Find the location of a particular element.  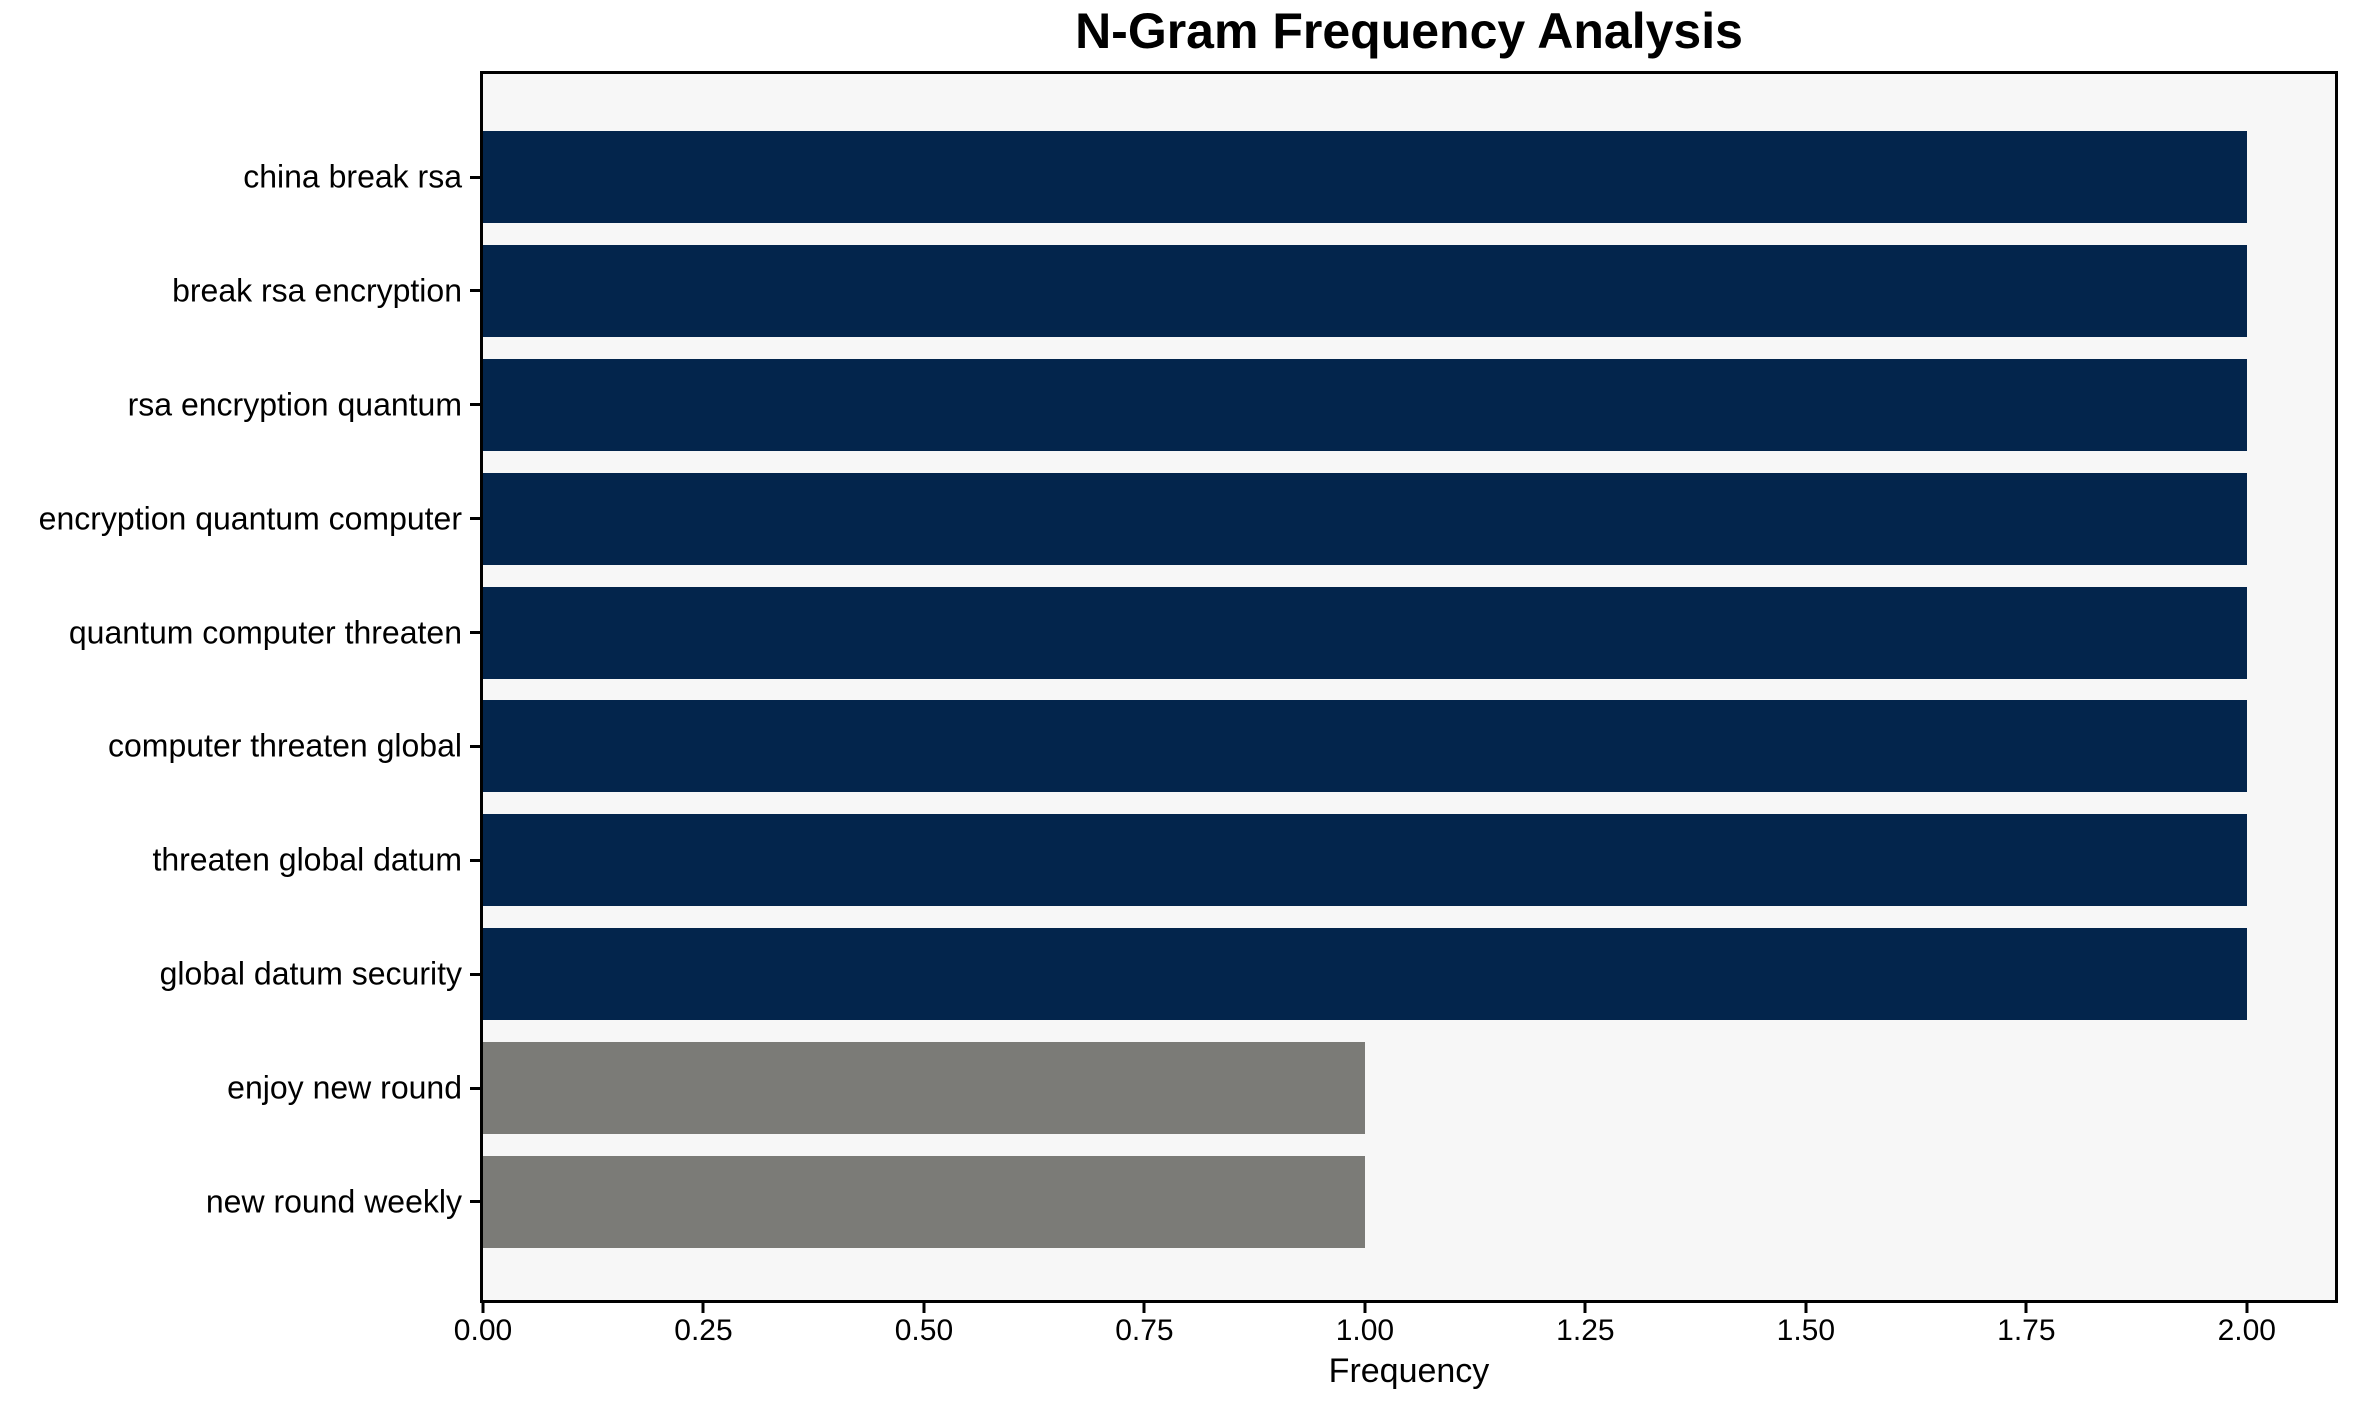

y-tick-label: computer threaten global is located at coordinates (285, 745).